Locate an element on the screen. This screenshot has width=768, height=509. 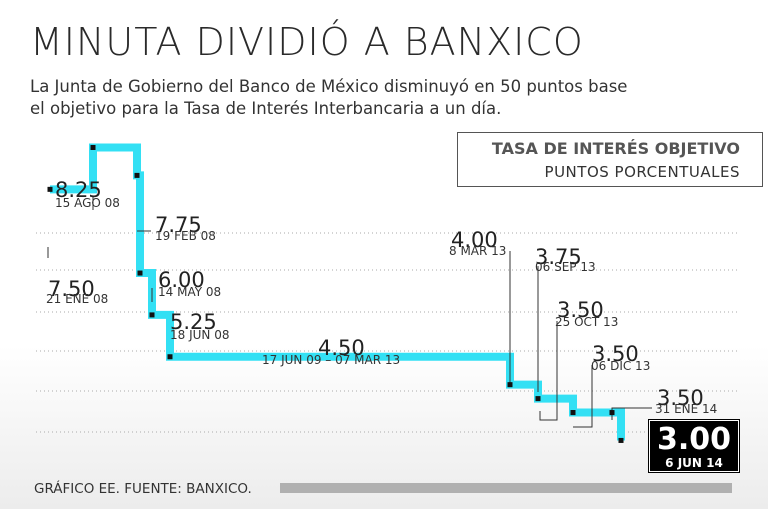
value-label-9: 3.50 is located at coordinates (580, 310).